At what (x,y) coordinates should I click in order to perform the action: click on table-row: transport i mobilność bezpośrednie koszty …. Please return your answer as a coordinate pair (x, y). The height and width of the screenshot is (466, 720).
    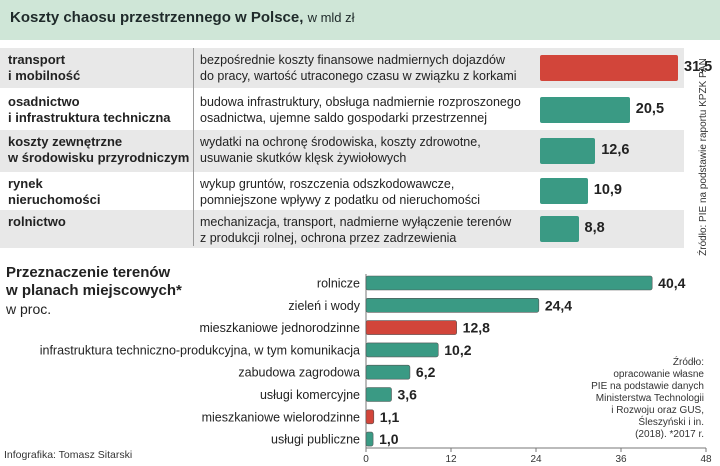
    Looking at the image, I should click on (356, 68).